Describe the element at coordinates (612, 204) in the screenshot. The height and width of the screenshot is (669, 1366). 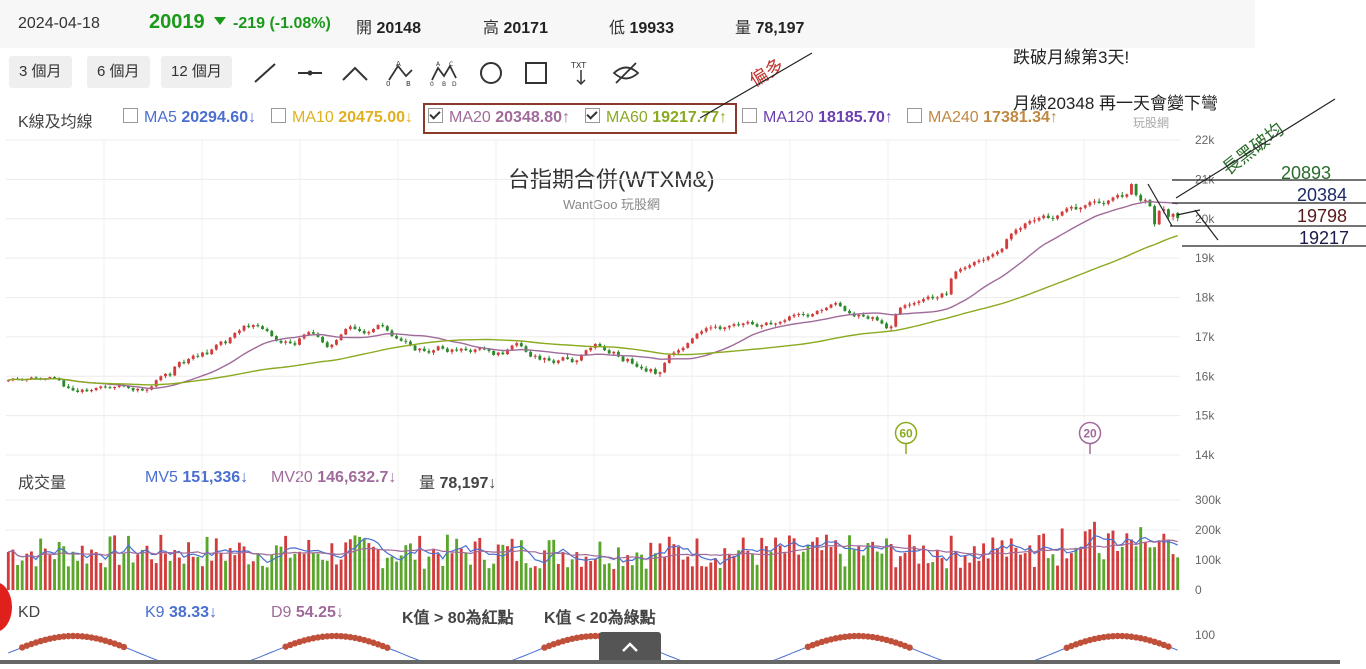
I see `chart-subtitle: WantGoo 玩股網` at that location.